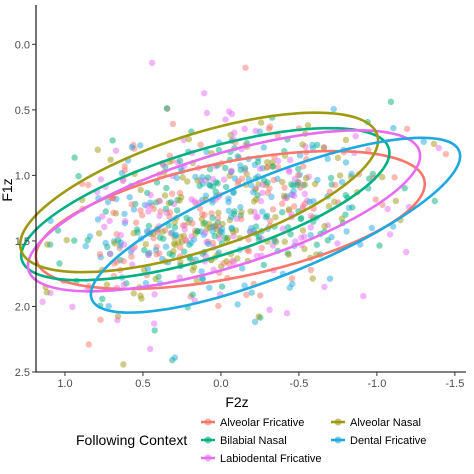 The image size is (474, 474). I want to click on y-tick-label: 0.0, so click(22, 45).